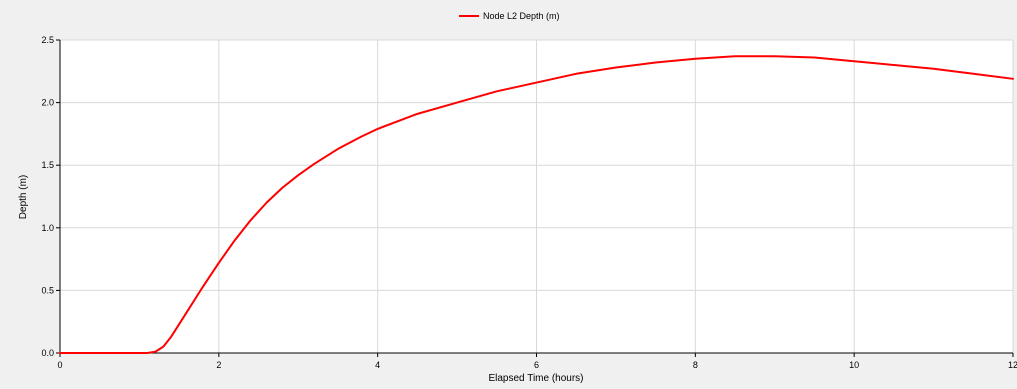 The height and width of the screenshot is (389, 1017). I want to click on x-tick-label: 4, so click(377, 365).